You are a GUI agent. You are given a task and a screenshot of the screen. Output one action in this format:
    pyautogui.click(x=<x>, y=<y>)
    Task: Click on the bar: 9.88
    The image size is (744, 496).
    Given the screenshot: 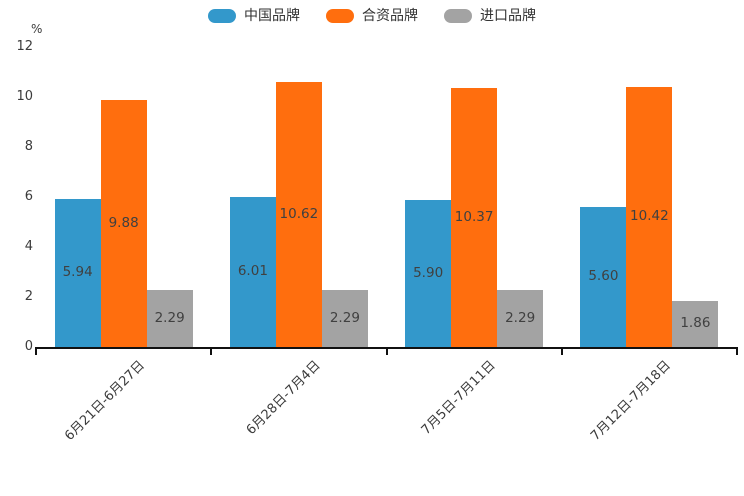 What is the action you would take?
    pyautogui.click(x=123, y=223)
    